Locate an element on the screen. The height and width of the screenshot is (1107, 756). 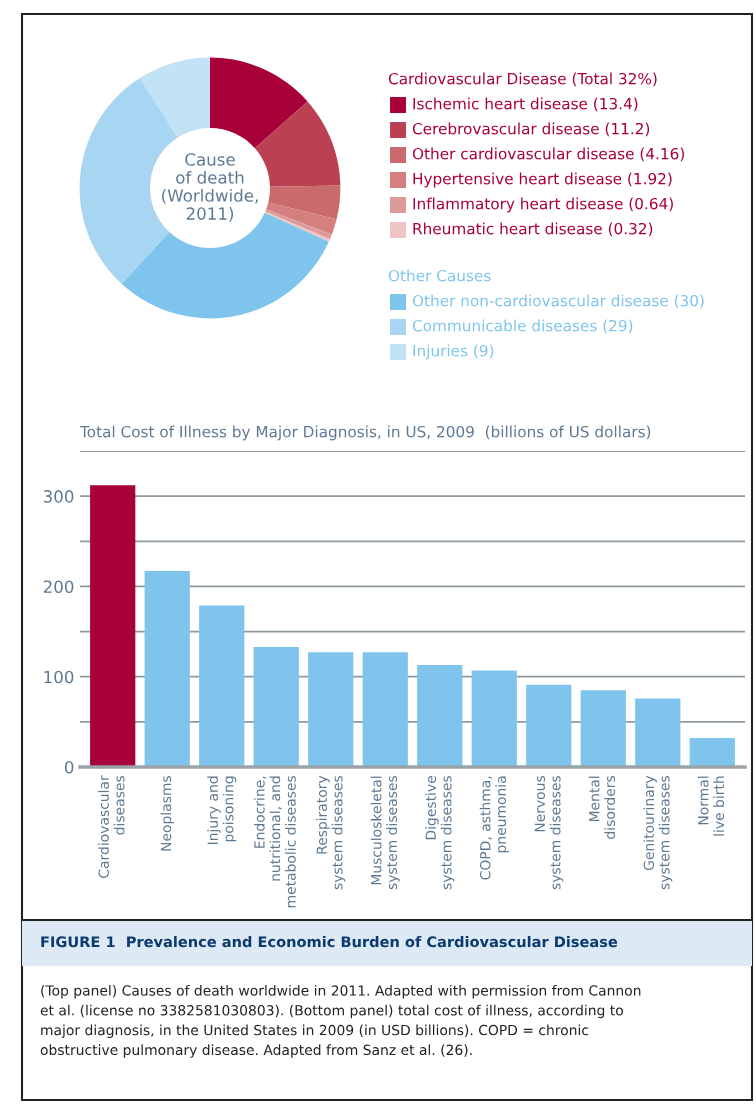
x-tick-label: Neoplasms is located at coordinates (167, 813).